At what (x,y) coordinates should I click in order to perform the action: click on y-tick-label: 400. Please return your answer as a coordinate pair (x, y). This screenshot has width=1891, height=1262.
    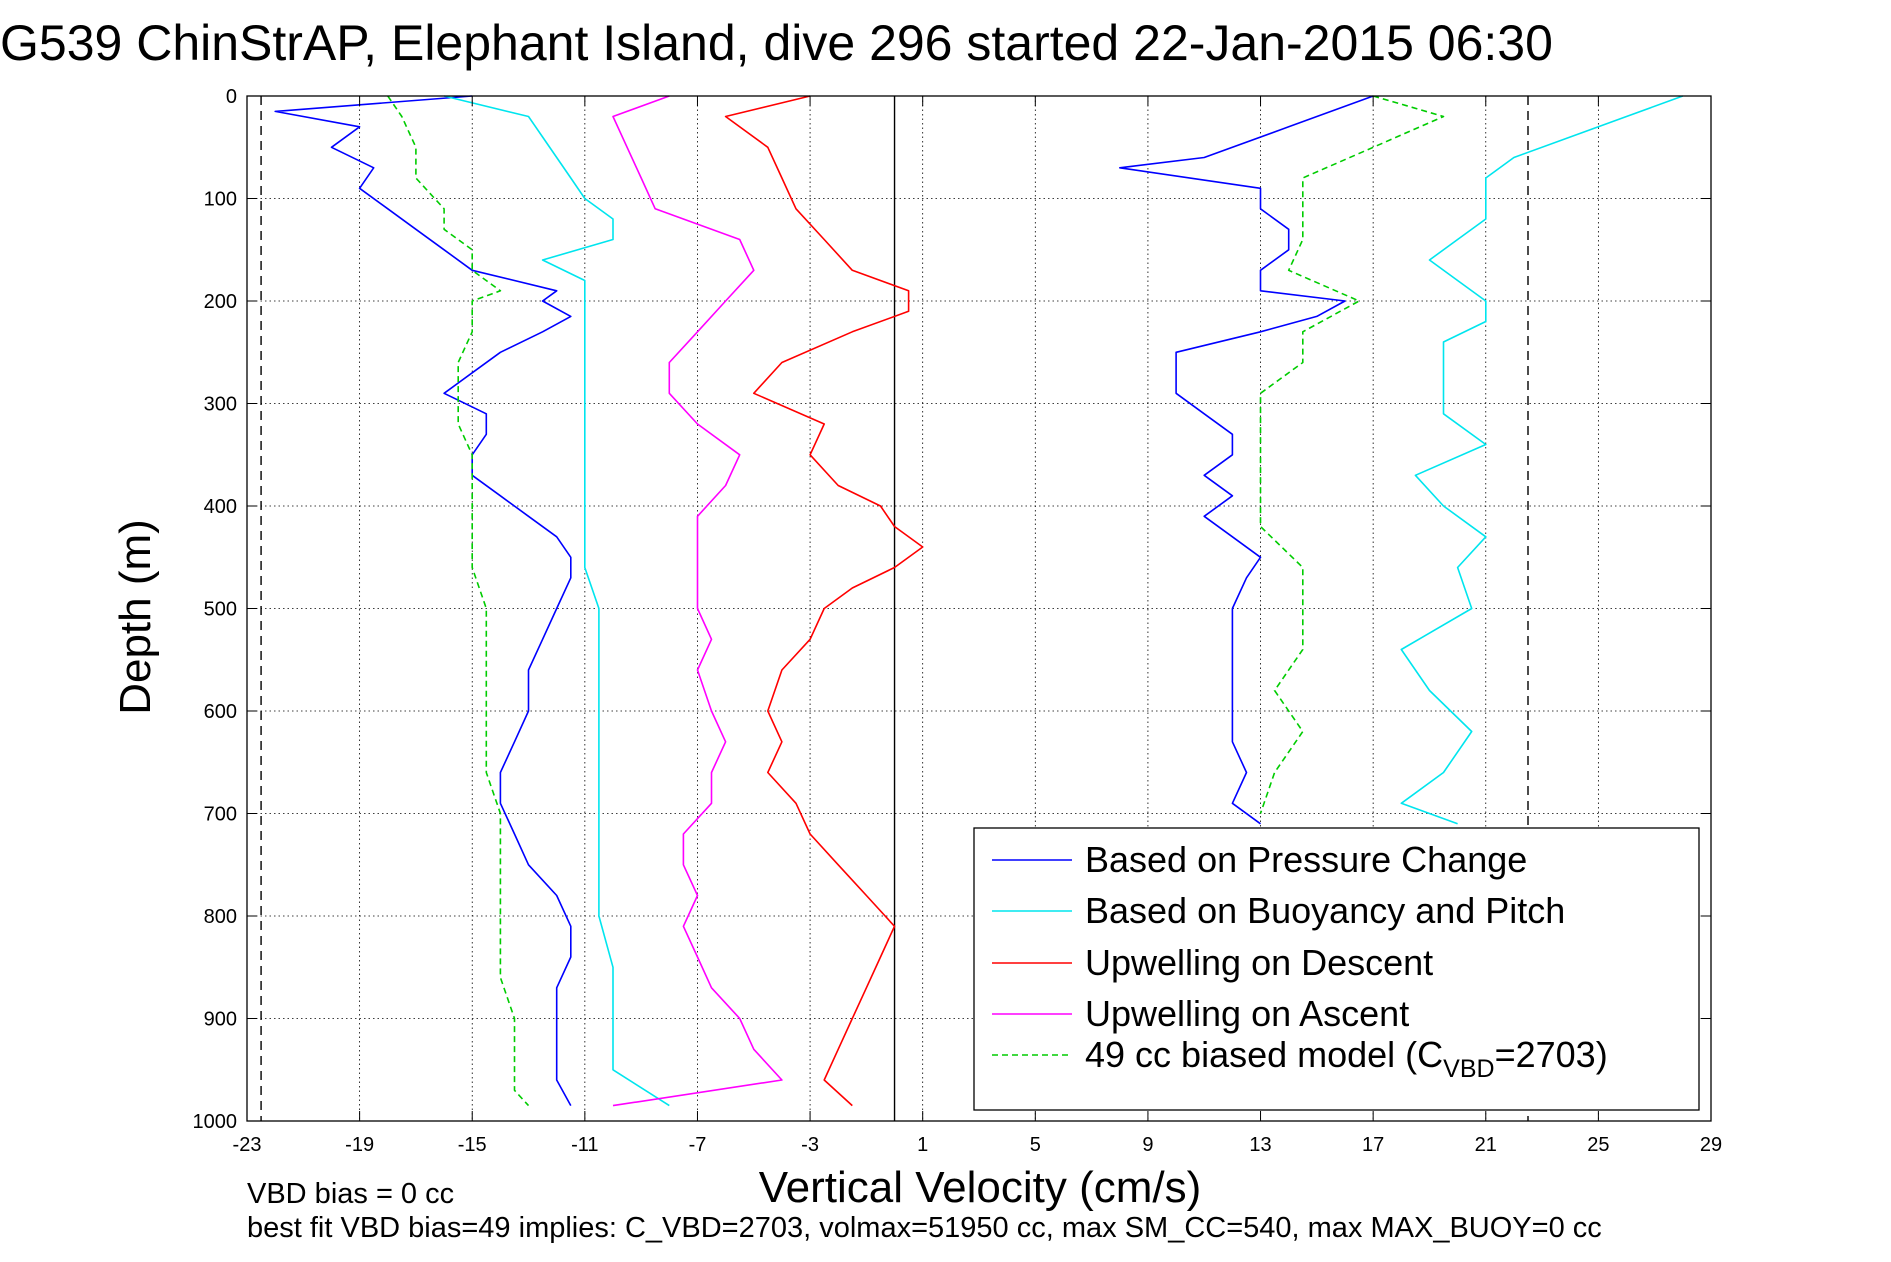
    Looking at the image, I should click on (220, 507).